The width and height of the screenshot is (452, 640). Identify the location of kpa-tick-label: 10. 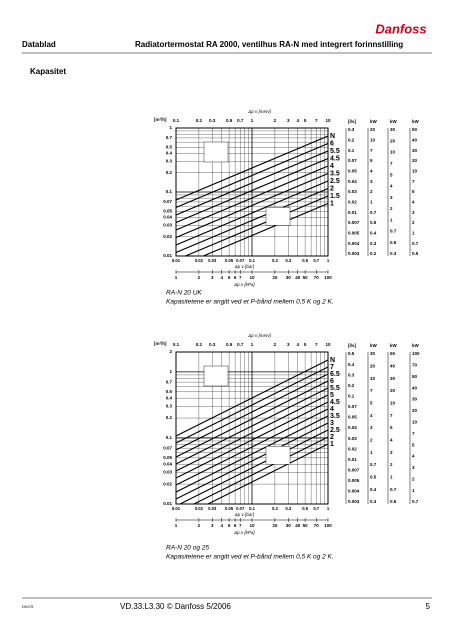
(252, 277).